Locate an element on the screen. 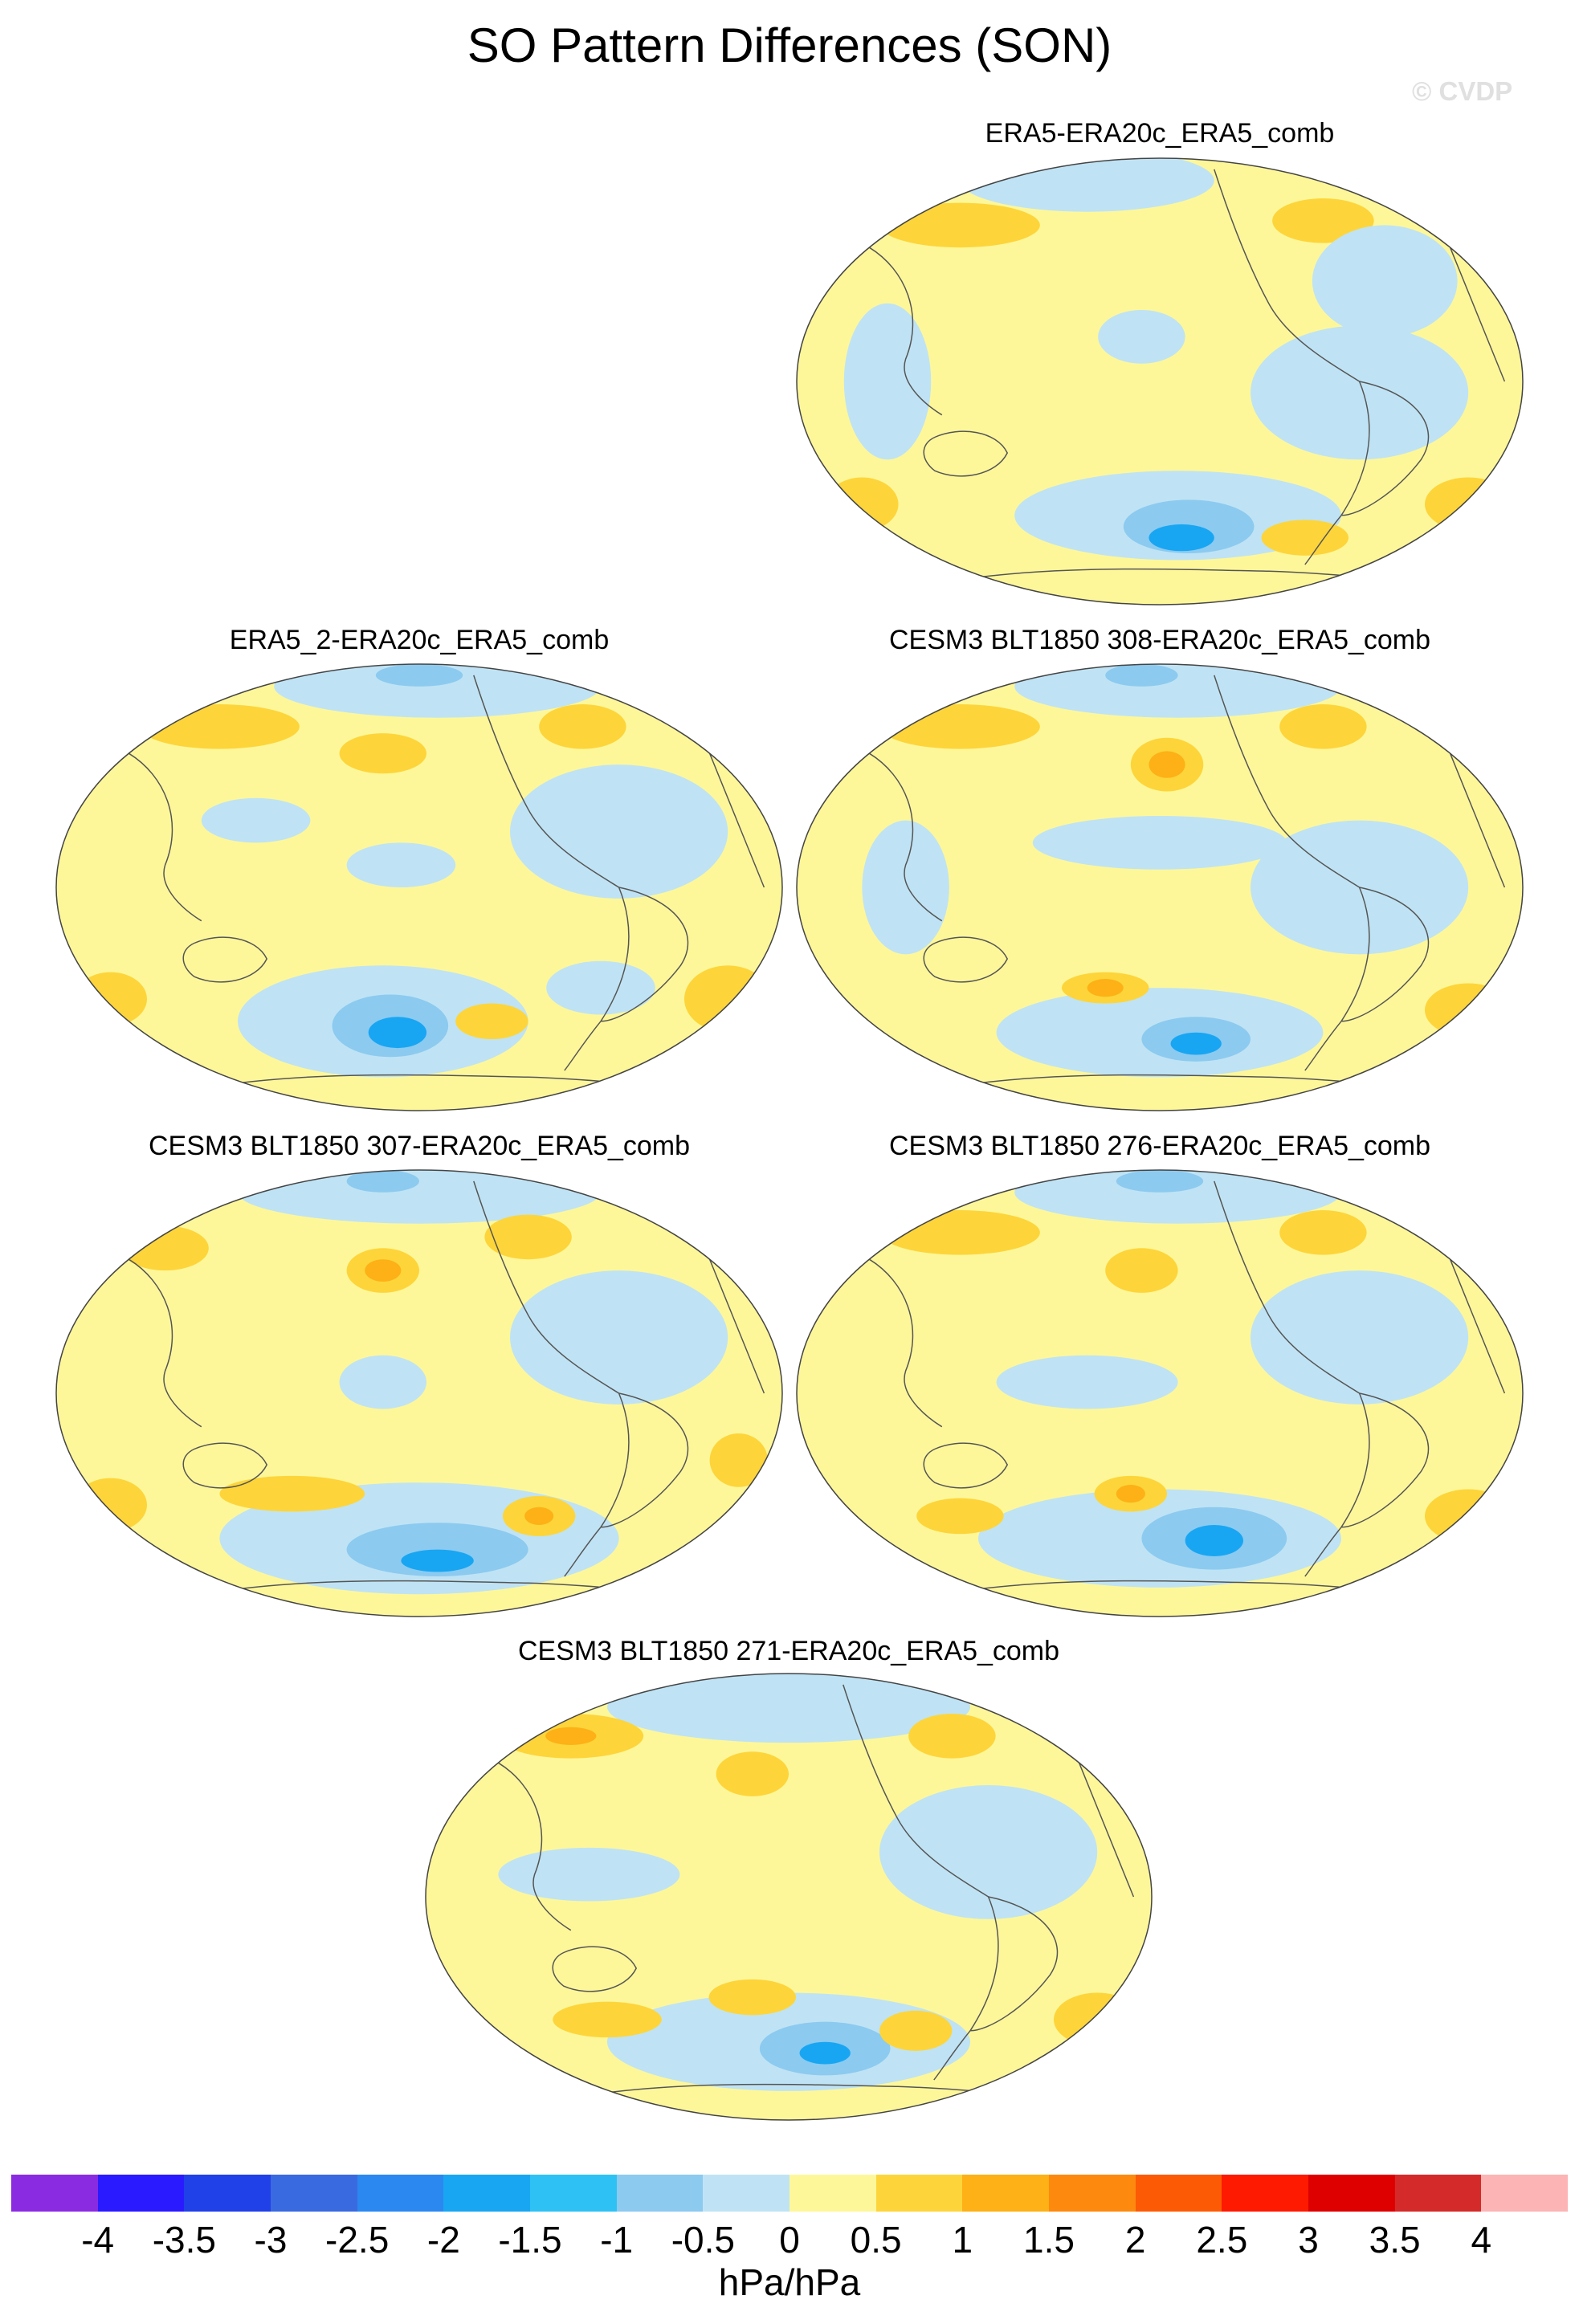  colorbar-tick-label: -3 is located at coordinates (271, 2240).